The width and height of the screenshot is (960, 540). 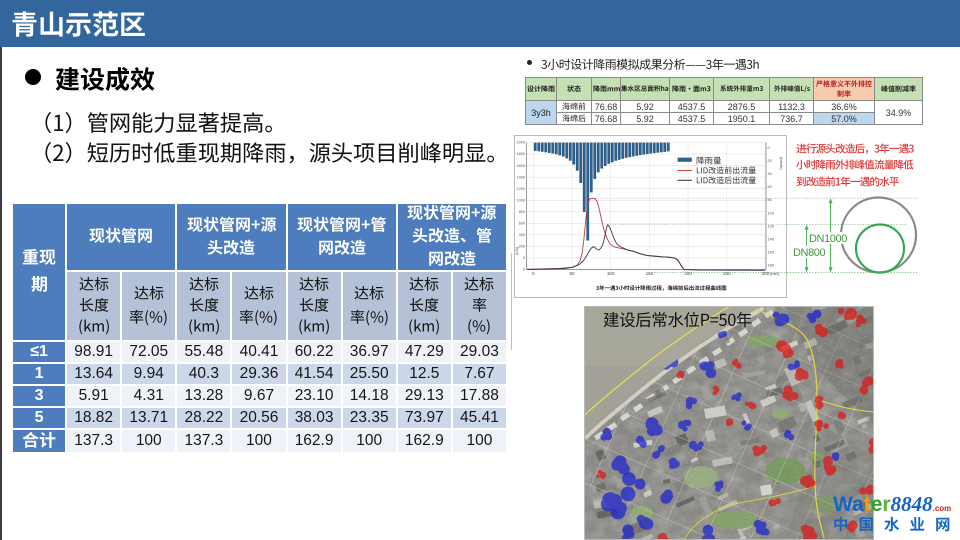 What do you see at coordinates (775, 273) in the screenshot?
I see `svg-text: (min)` at bounding box center [775, 273].